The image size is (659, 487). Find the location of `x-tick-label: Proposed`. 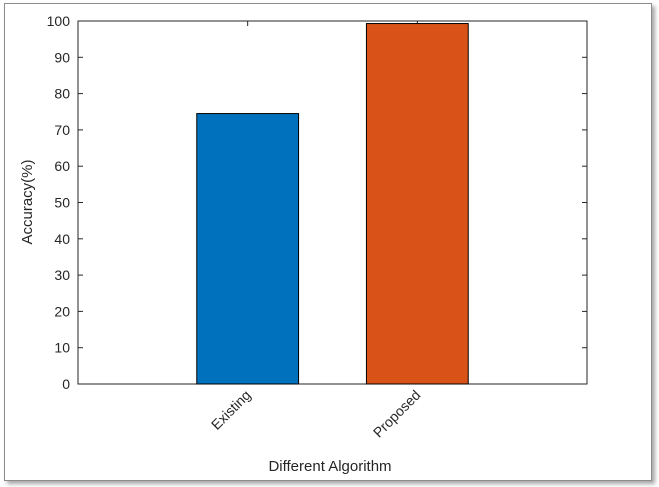

x-tick-label: Proposed is located at coordinates (397, 414).